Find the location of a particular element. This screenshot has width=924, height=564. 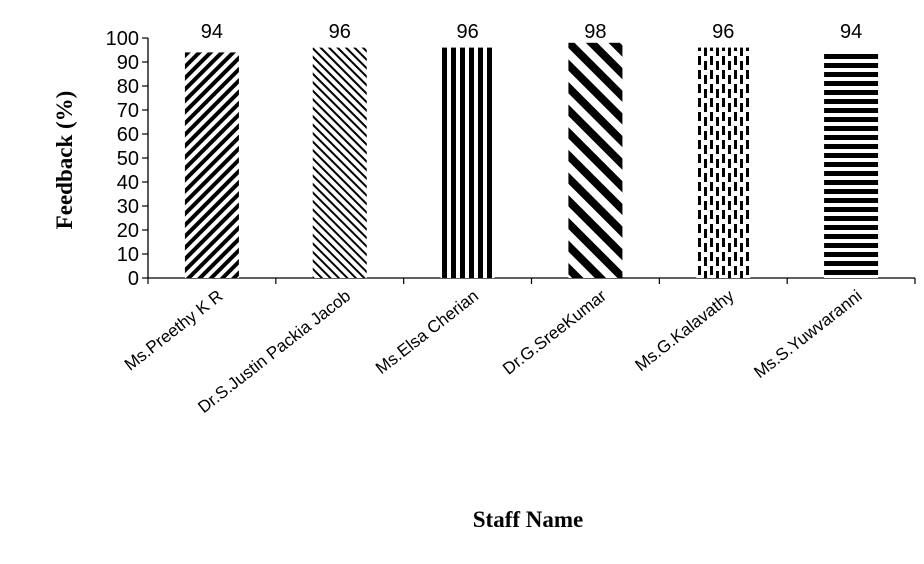

x-tick-label: Dr.G.SreeKumar is located at coordinates (554, 332).